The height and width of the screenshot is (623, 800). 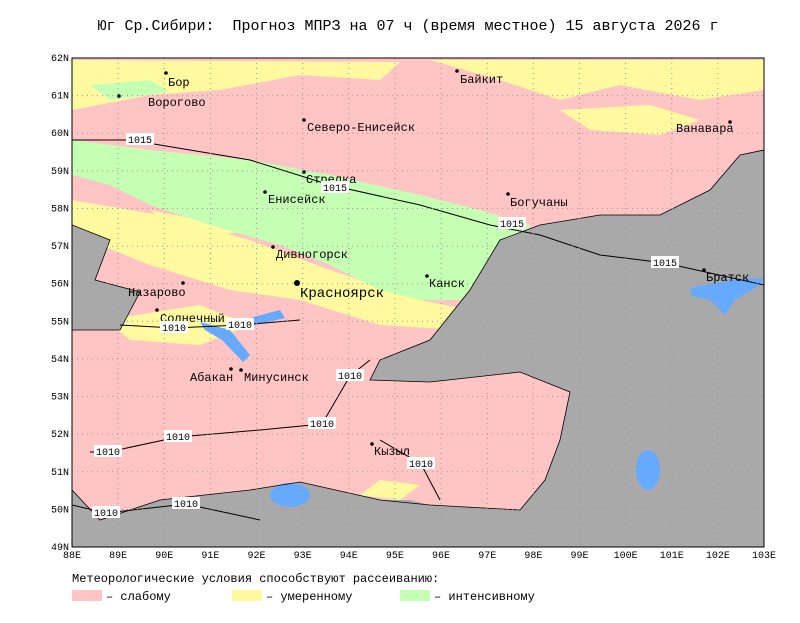 What do you see at coordinates (257, 556) in the screenshot?
I see `lon-label: 92E` at bounding box center [257, 556].